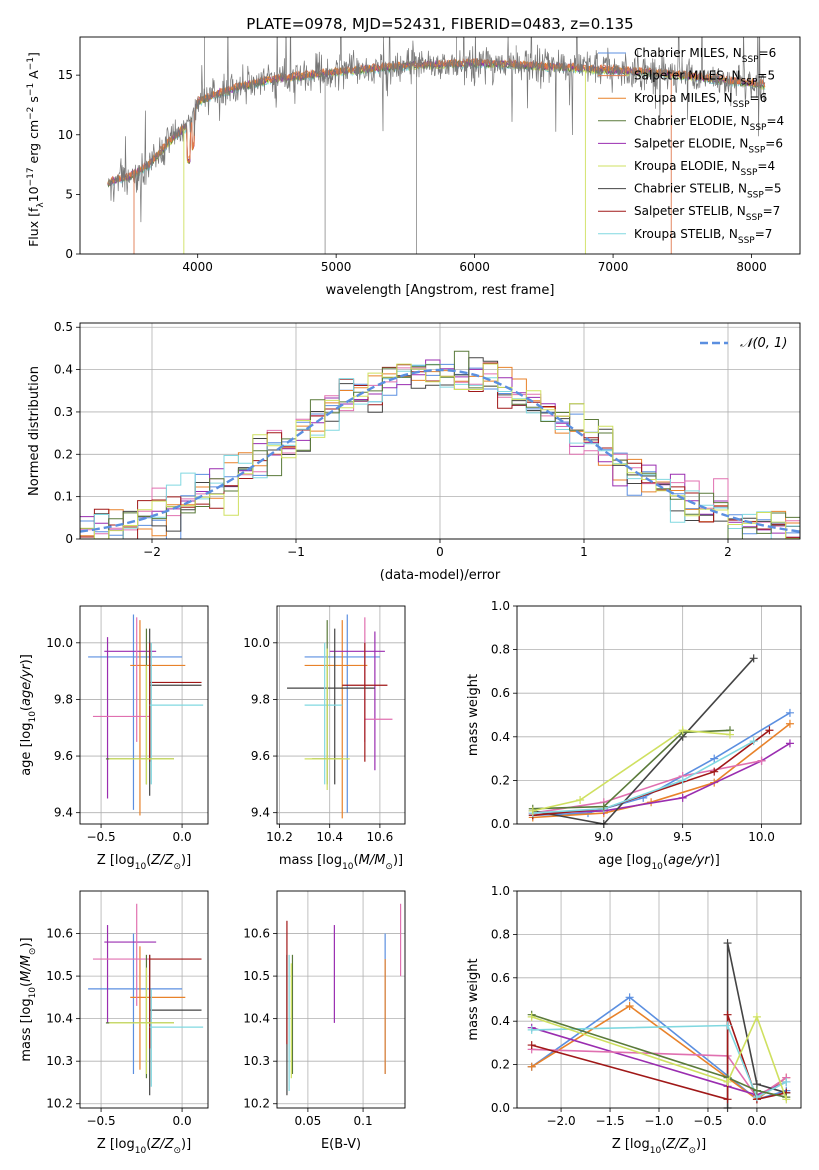  Describe the element at coordinates (763, 343) in the screenshot. I see `legend-label: 𝒩(0, 1)` at that location.